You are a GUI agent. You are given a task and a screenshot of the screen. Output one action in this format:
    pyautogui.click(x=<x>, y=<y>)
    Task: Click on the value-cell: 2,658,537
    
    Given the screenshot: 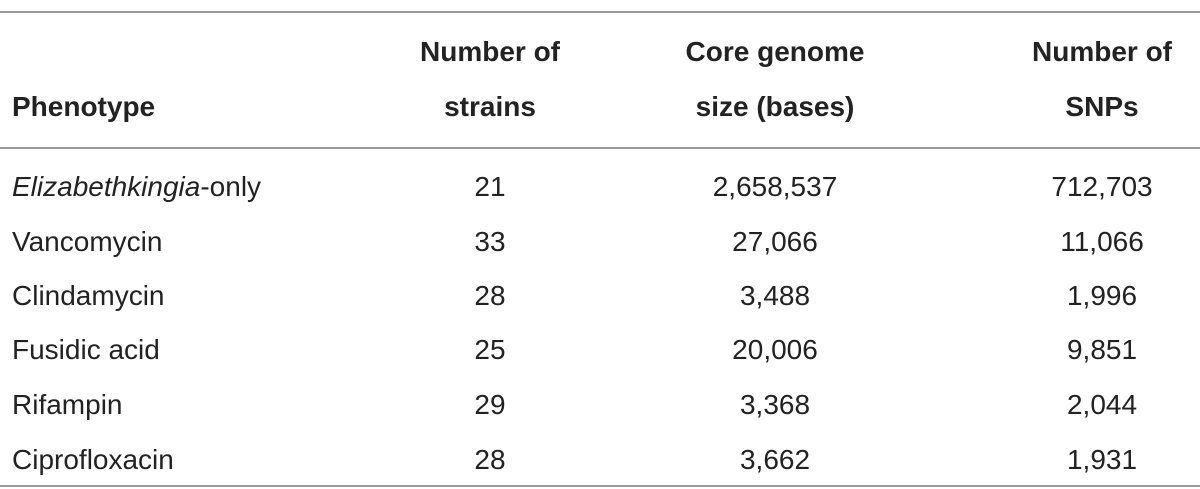 What is the action you would take?
    pyautogui.click(x=775, y=186)
    